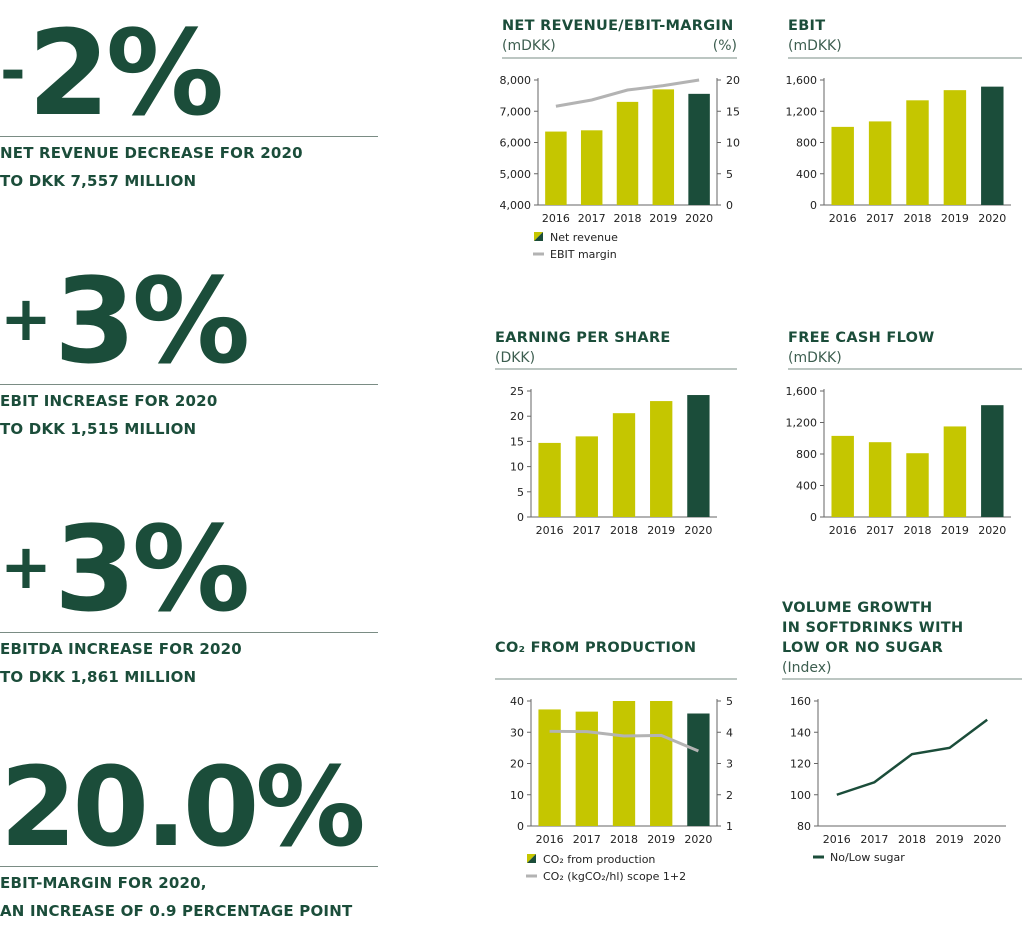 The width and height of the screenshot is (1024, 925). Describe the element at coordinates (804, 826) in the screenshot. I see `y-tick-label: 80` at that location.